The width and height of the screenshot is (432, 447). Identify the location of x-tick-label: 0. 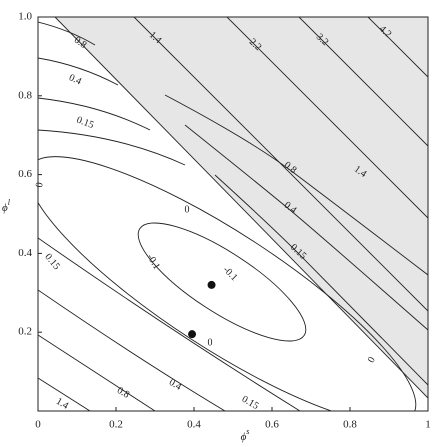
(38, 425).